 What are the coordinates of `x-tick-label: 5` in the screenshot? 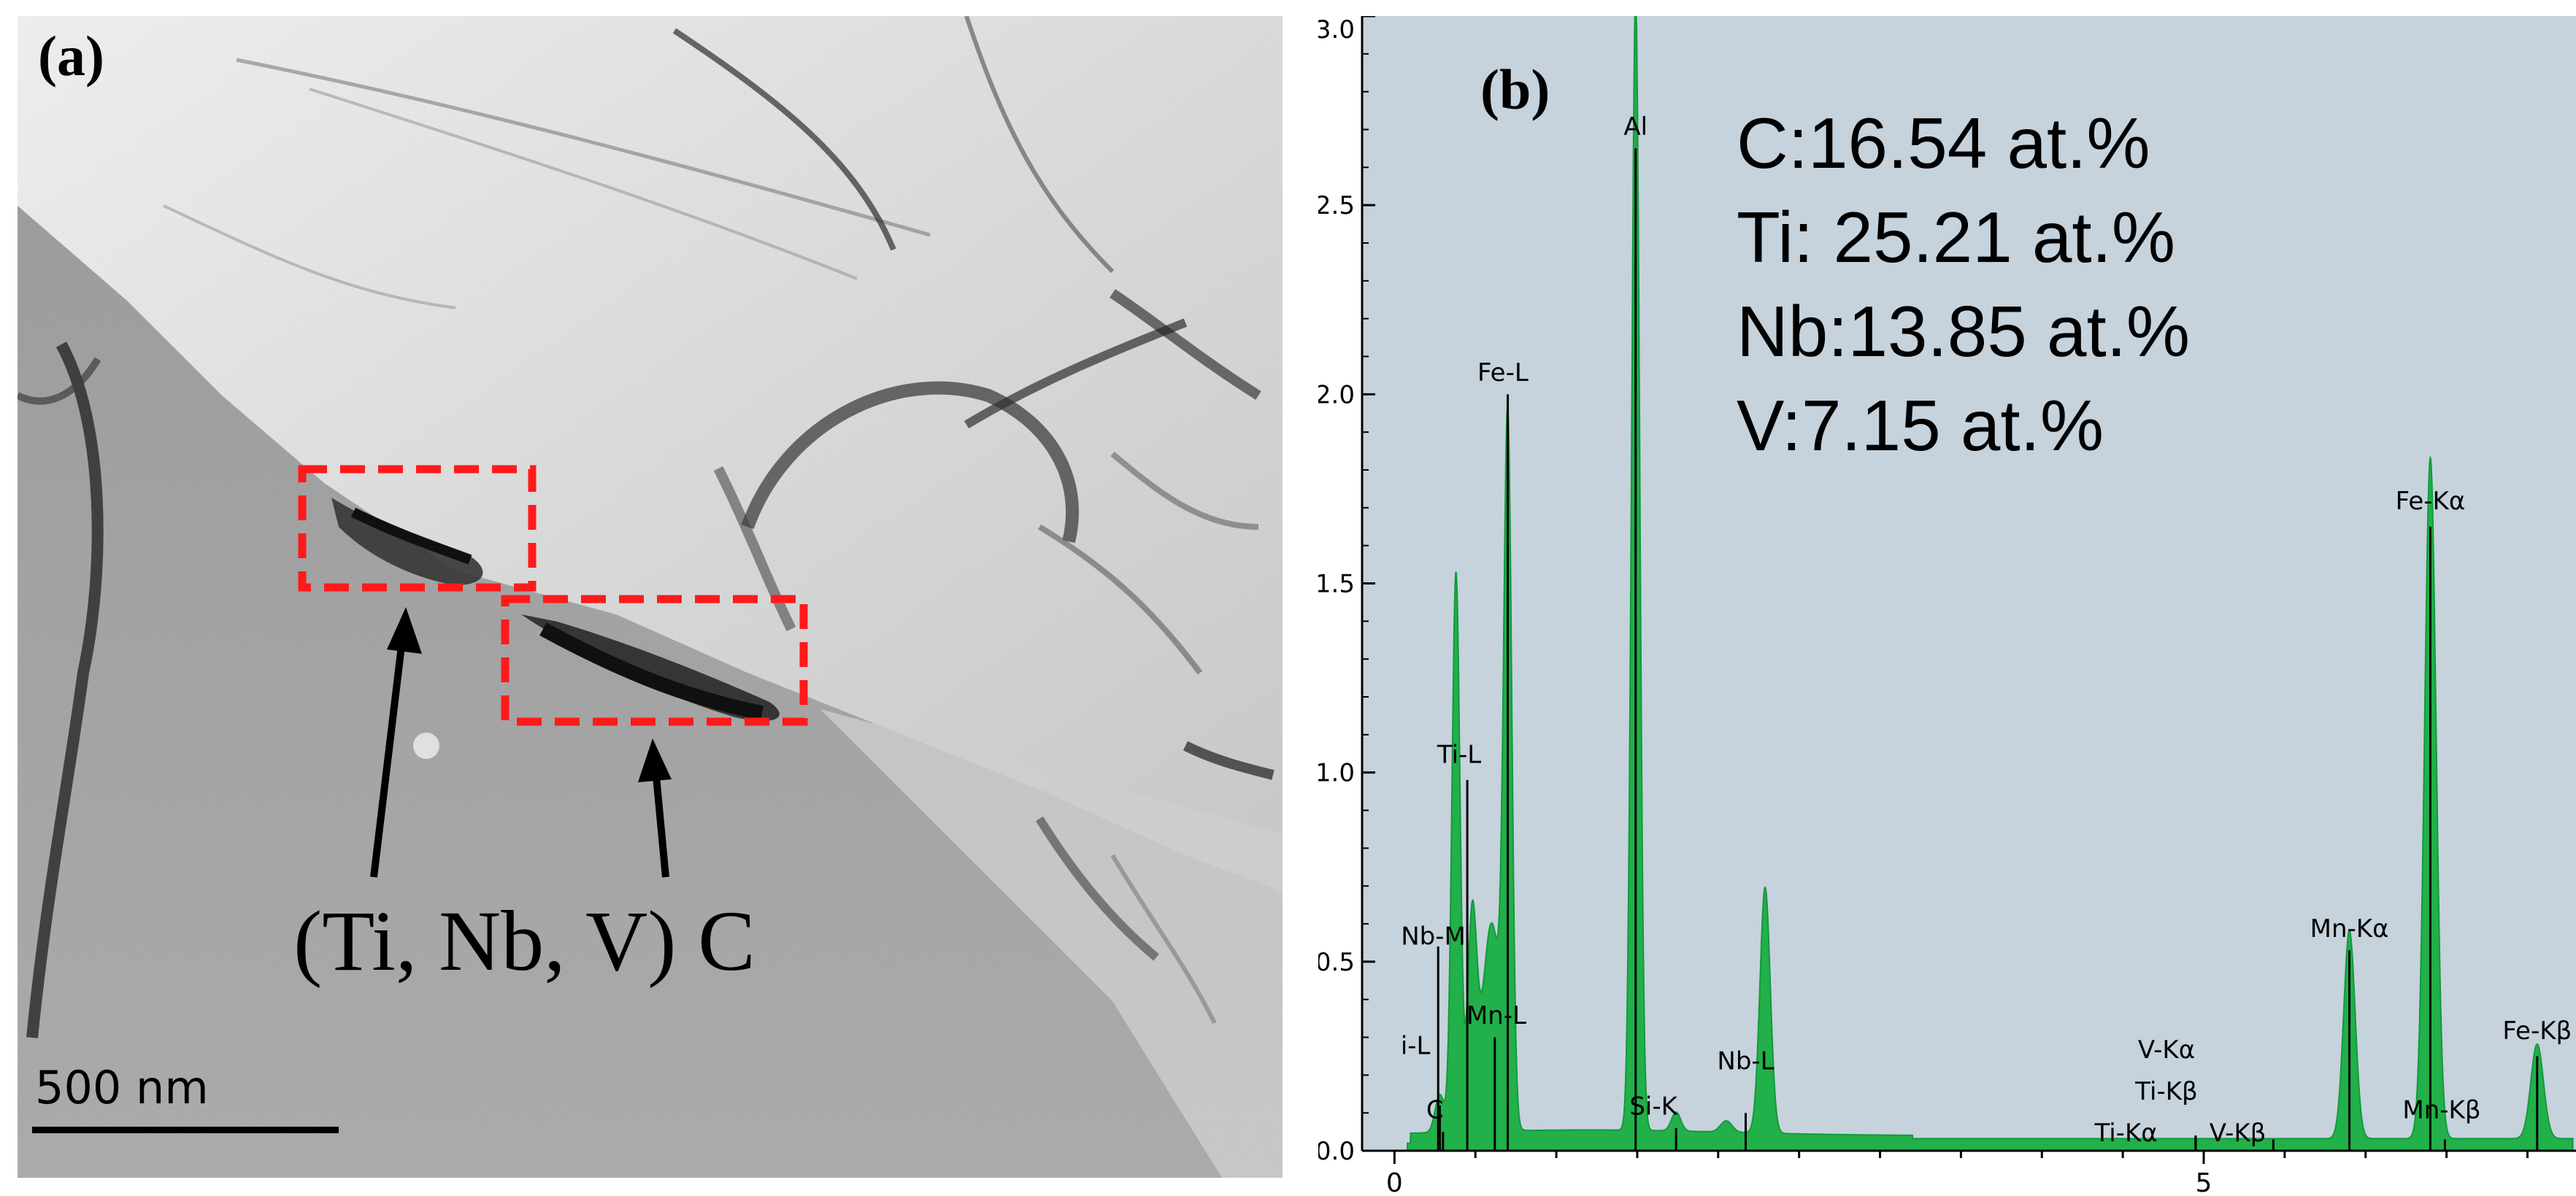 It's located at (2204, 1182).